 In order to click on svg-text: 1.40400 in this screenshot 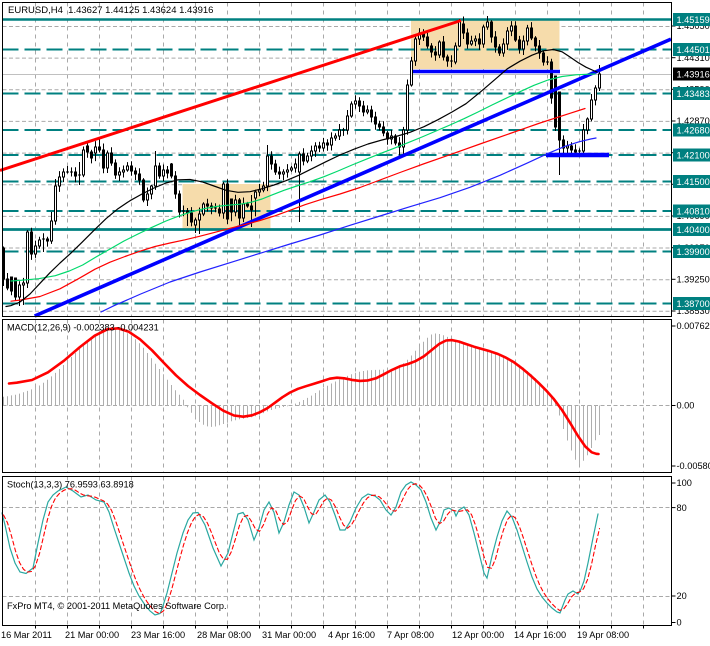, I will do `click(693, 230)`.